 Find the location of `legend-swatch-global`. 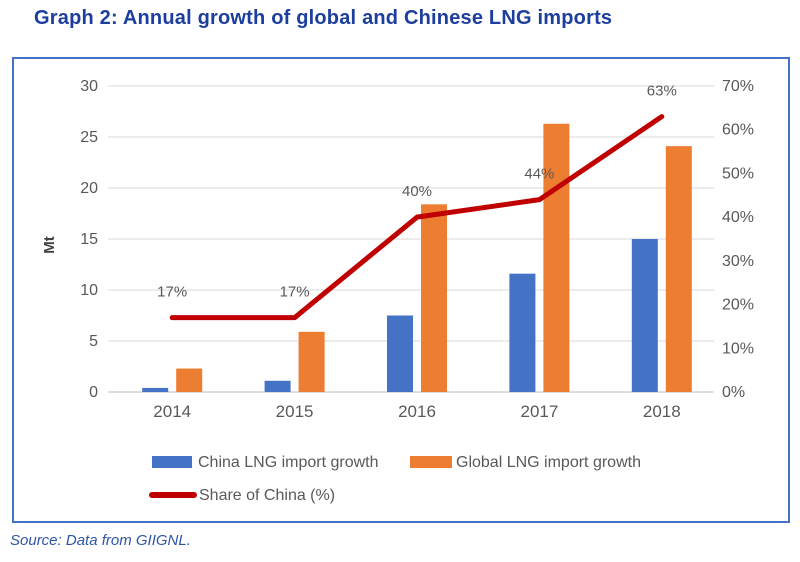

legend-swatch-global is located at coordinates (431, 462).